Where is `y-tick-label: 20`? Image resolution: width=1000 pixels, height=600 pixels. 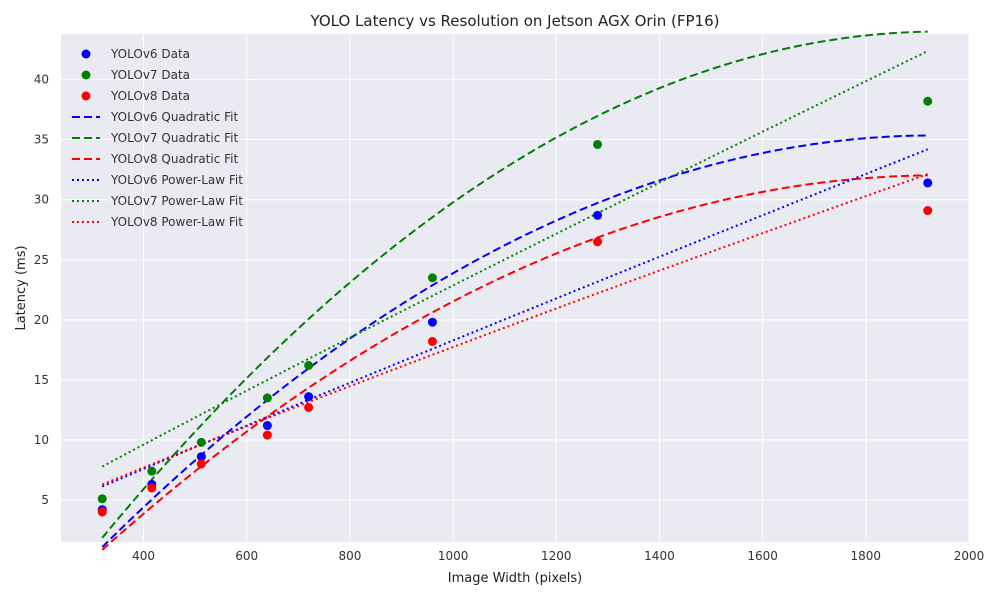 y-tick-label: 20 is located at coordinates (41, 320).